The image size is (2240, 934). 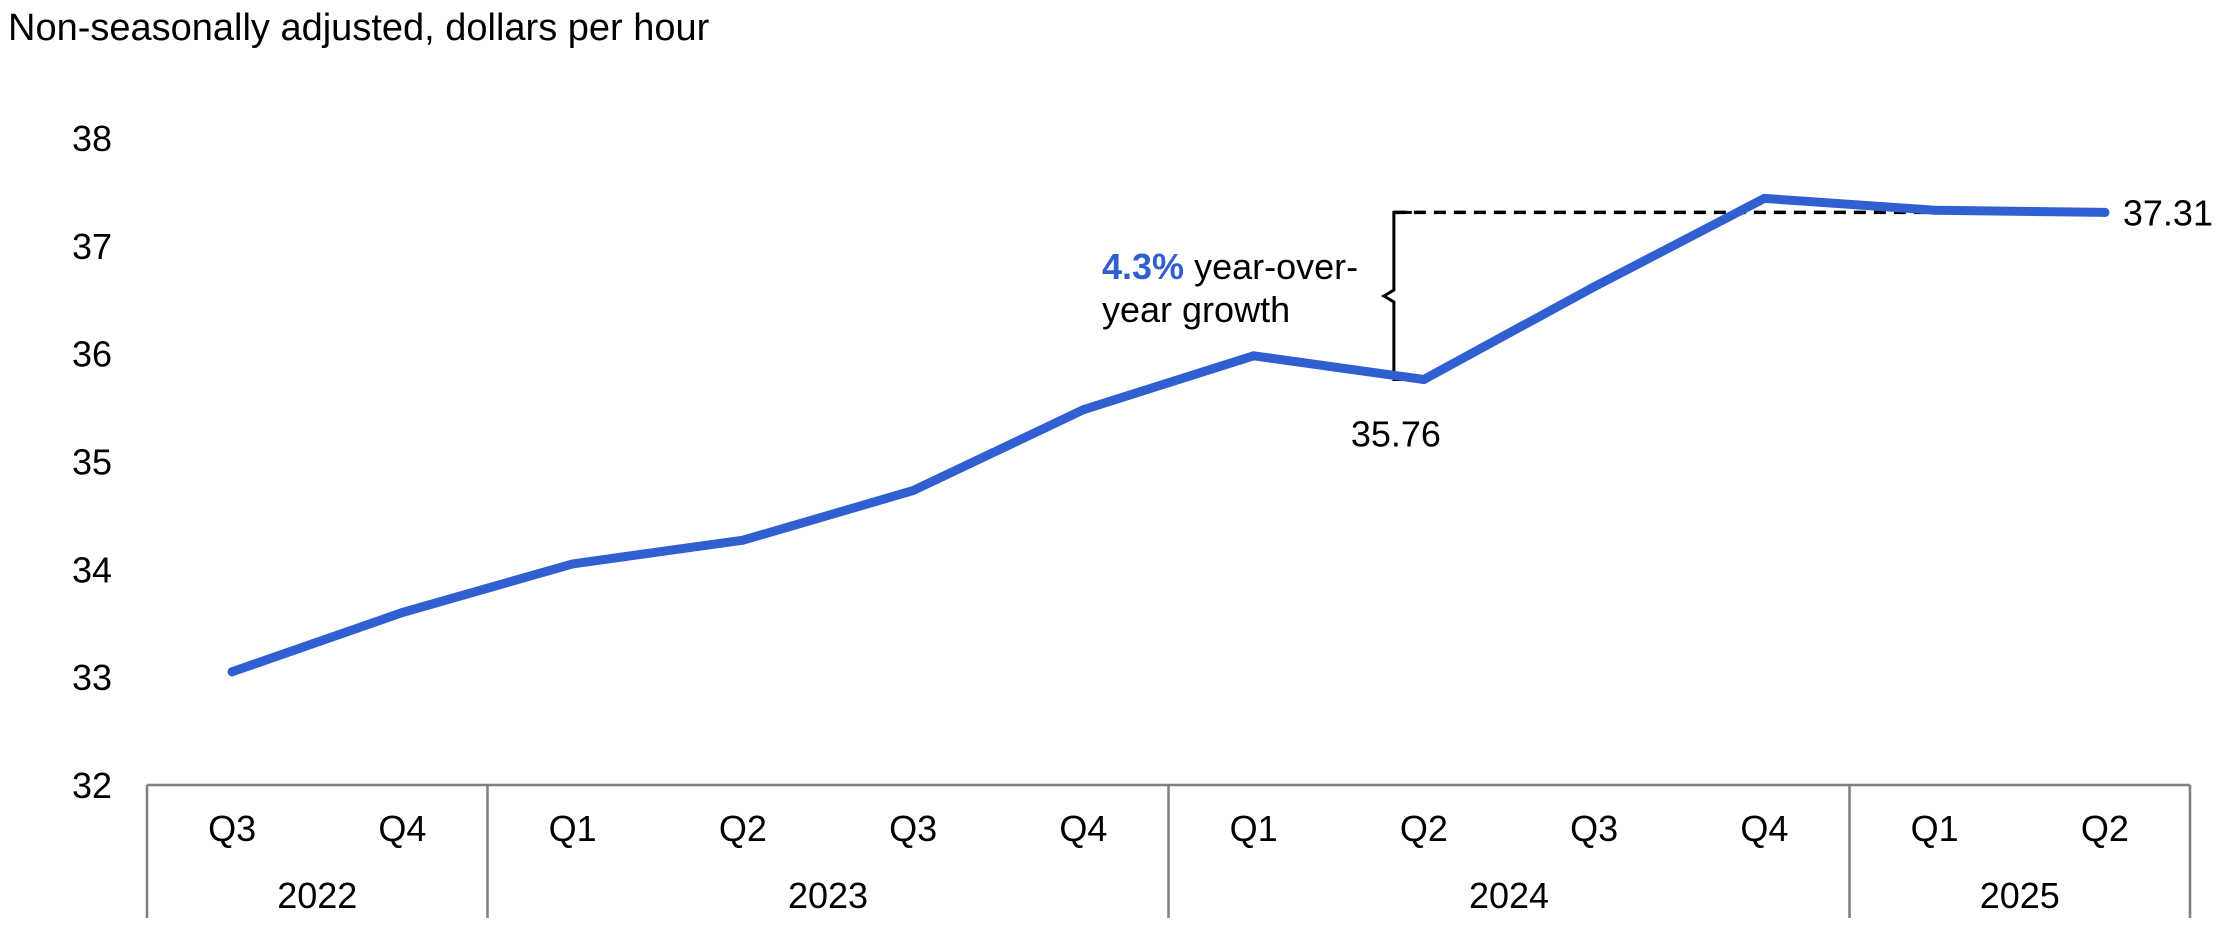 I want to click on year-label: 2025, so click(x=2020, y=895).